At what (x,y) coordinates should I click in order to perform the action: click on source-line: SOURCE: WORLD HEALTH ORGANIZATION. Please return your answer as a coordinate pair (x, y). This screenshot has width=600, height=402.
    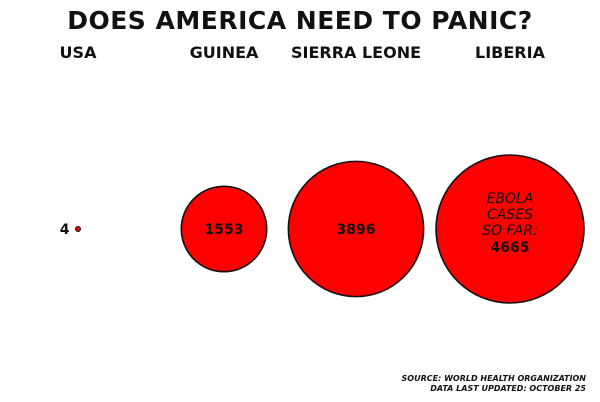
    Looking at the image, I should click on (493, 378).